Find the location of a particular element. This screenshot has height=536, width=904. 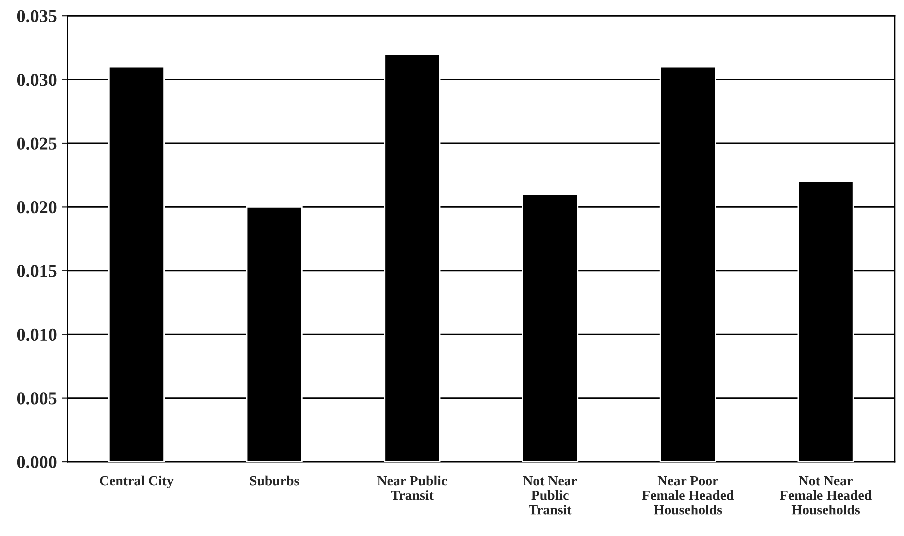

y-tick-label: 0.025 is located at coordinates (37, 144).